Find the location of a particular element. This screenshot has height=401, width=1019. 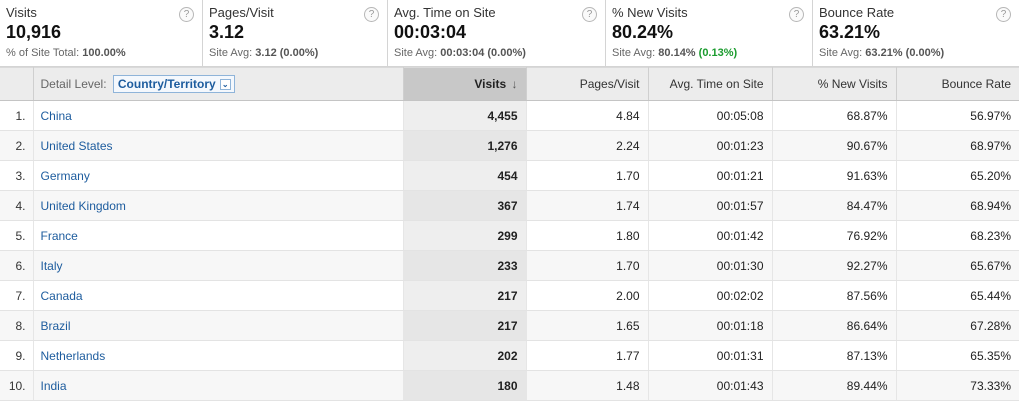

metric-site-comparison: Site Avg: 3.12 (0.00%) is located at coordinates (264, 53).